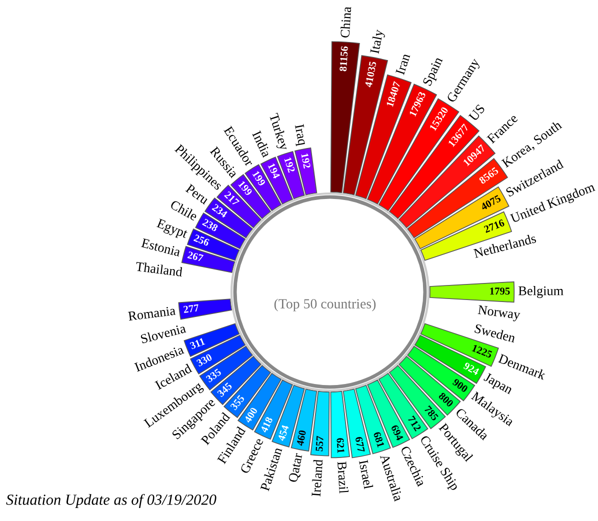 The image size is (598, 521). Describe the element at coordinates (491, 202) in the screenshot. I see `data-label: 4075` at that location.